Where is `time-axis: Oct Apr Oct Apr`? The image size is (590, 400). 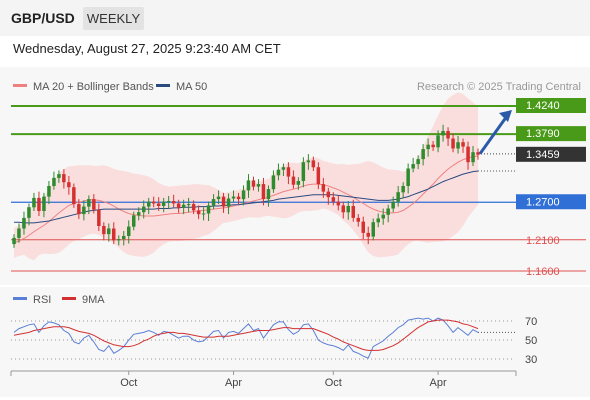
time-axis: Oct Apr Oct Apr is located at coordinates (263, 379).